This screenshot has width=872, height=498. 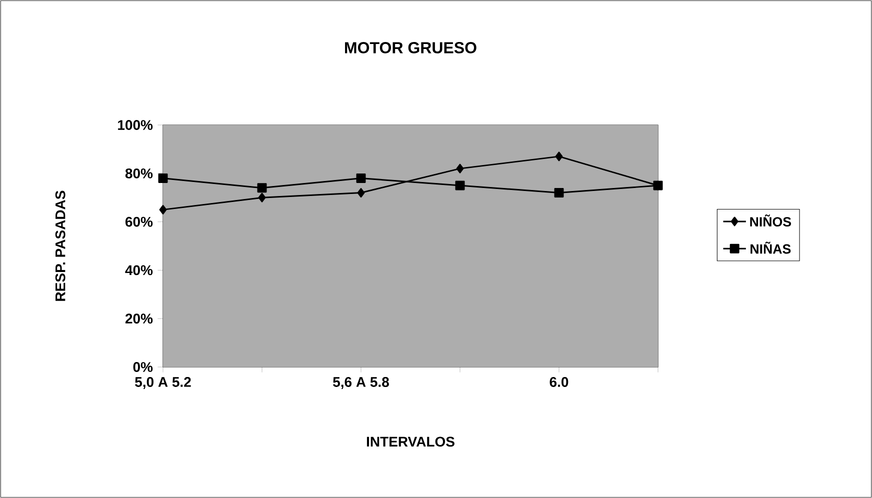 I want to click on legend-label: NIÑAS, so click(x=770, y=248).